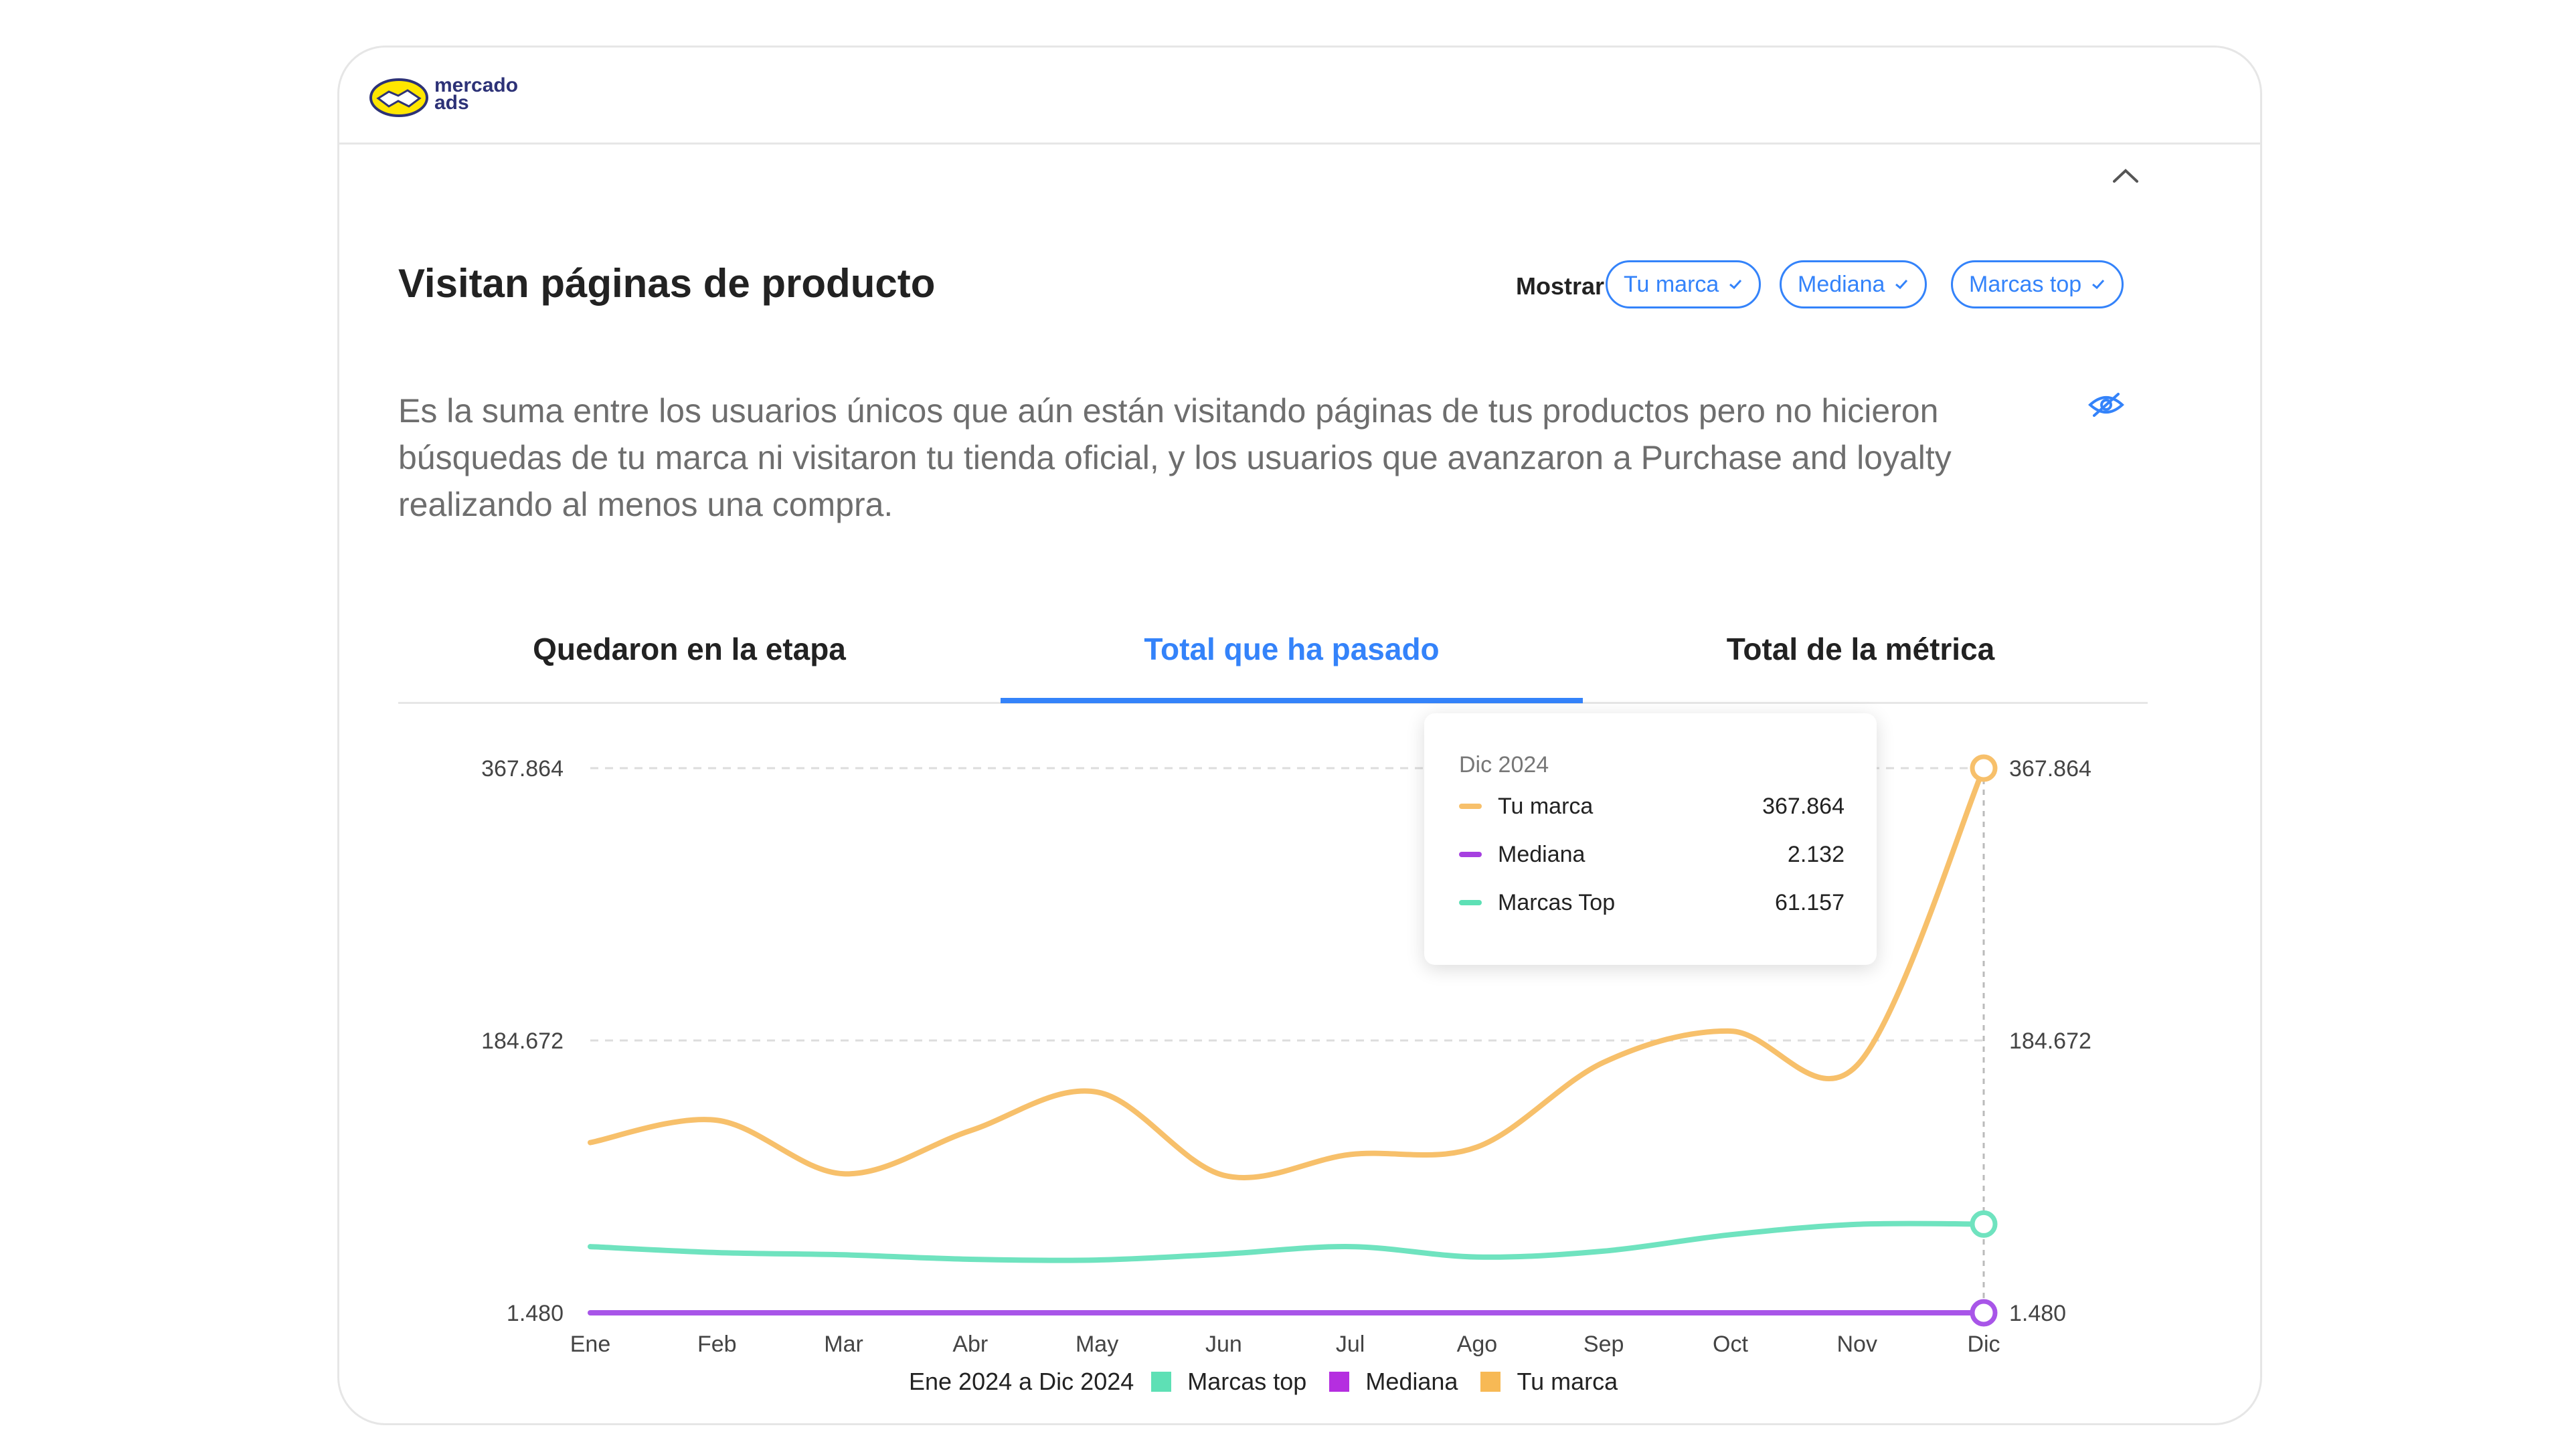 The width and height of the screenshot is (2570, 1456). I want to click on x-tick-label: May, so click(1097, 1344).